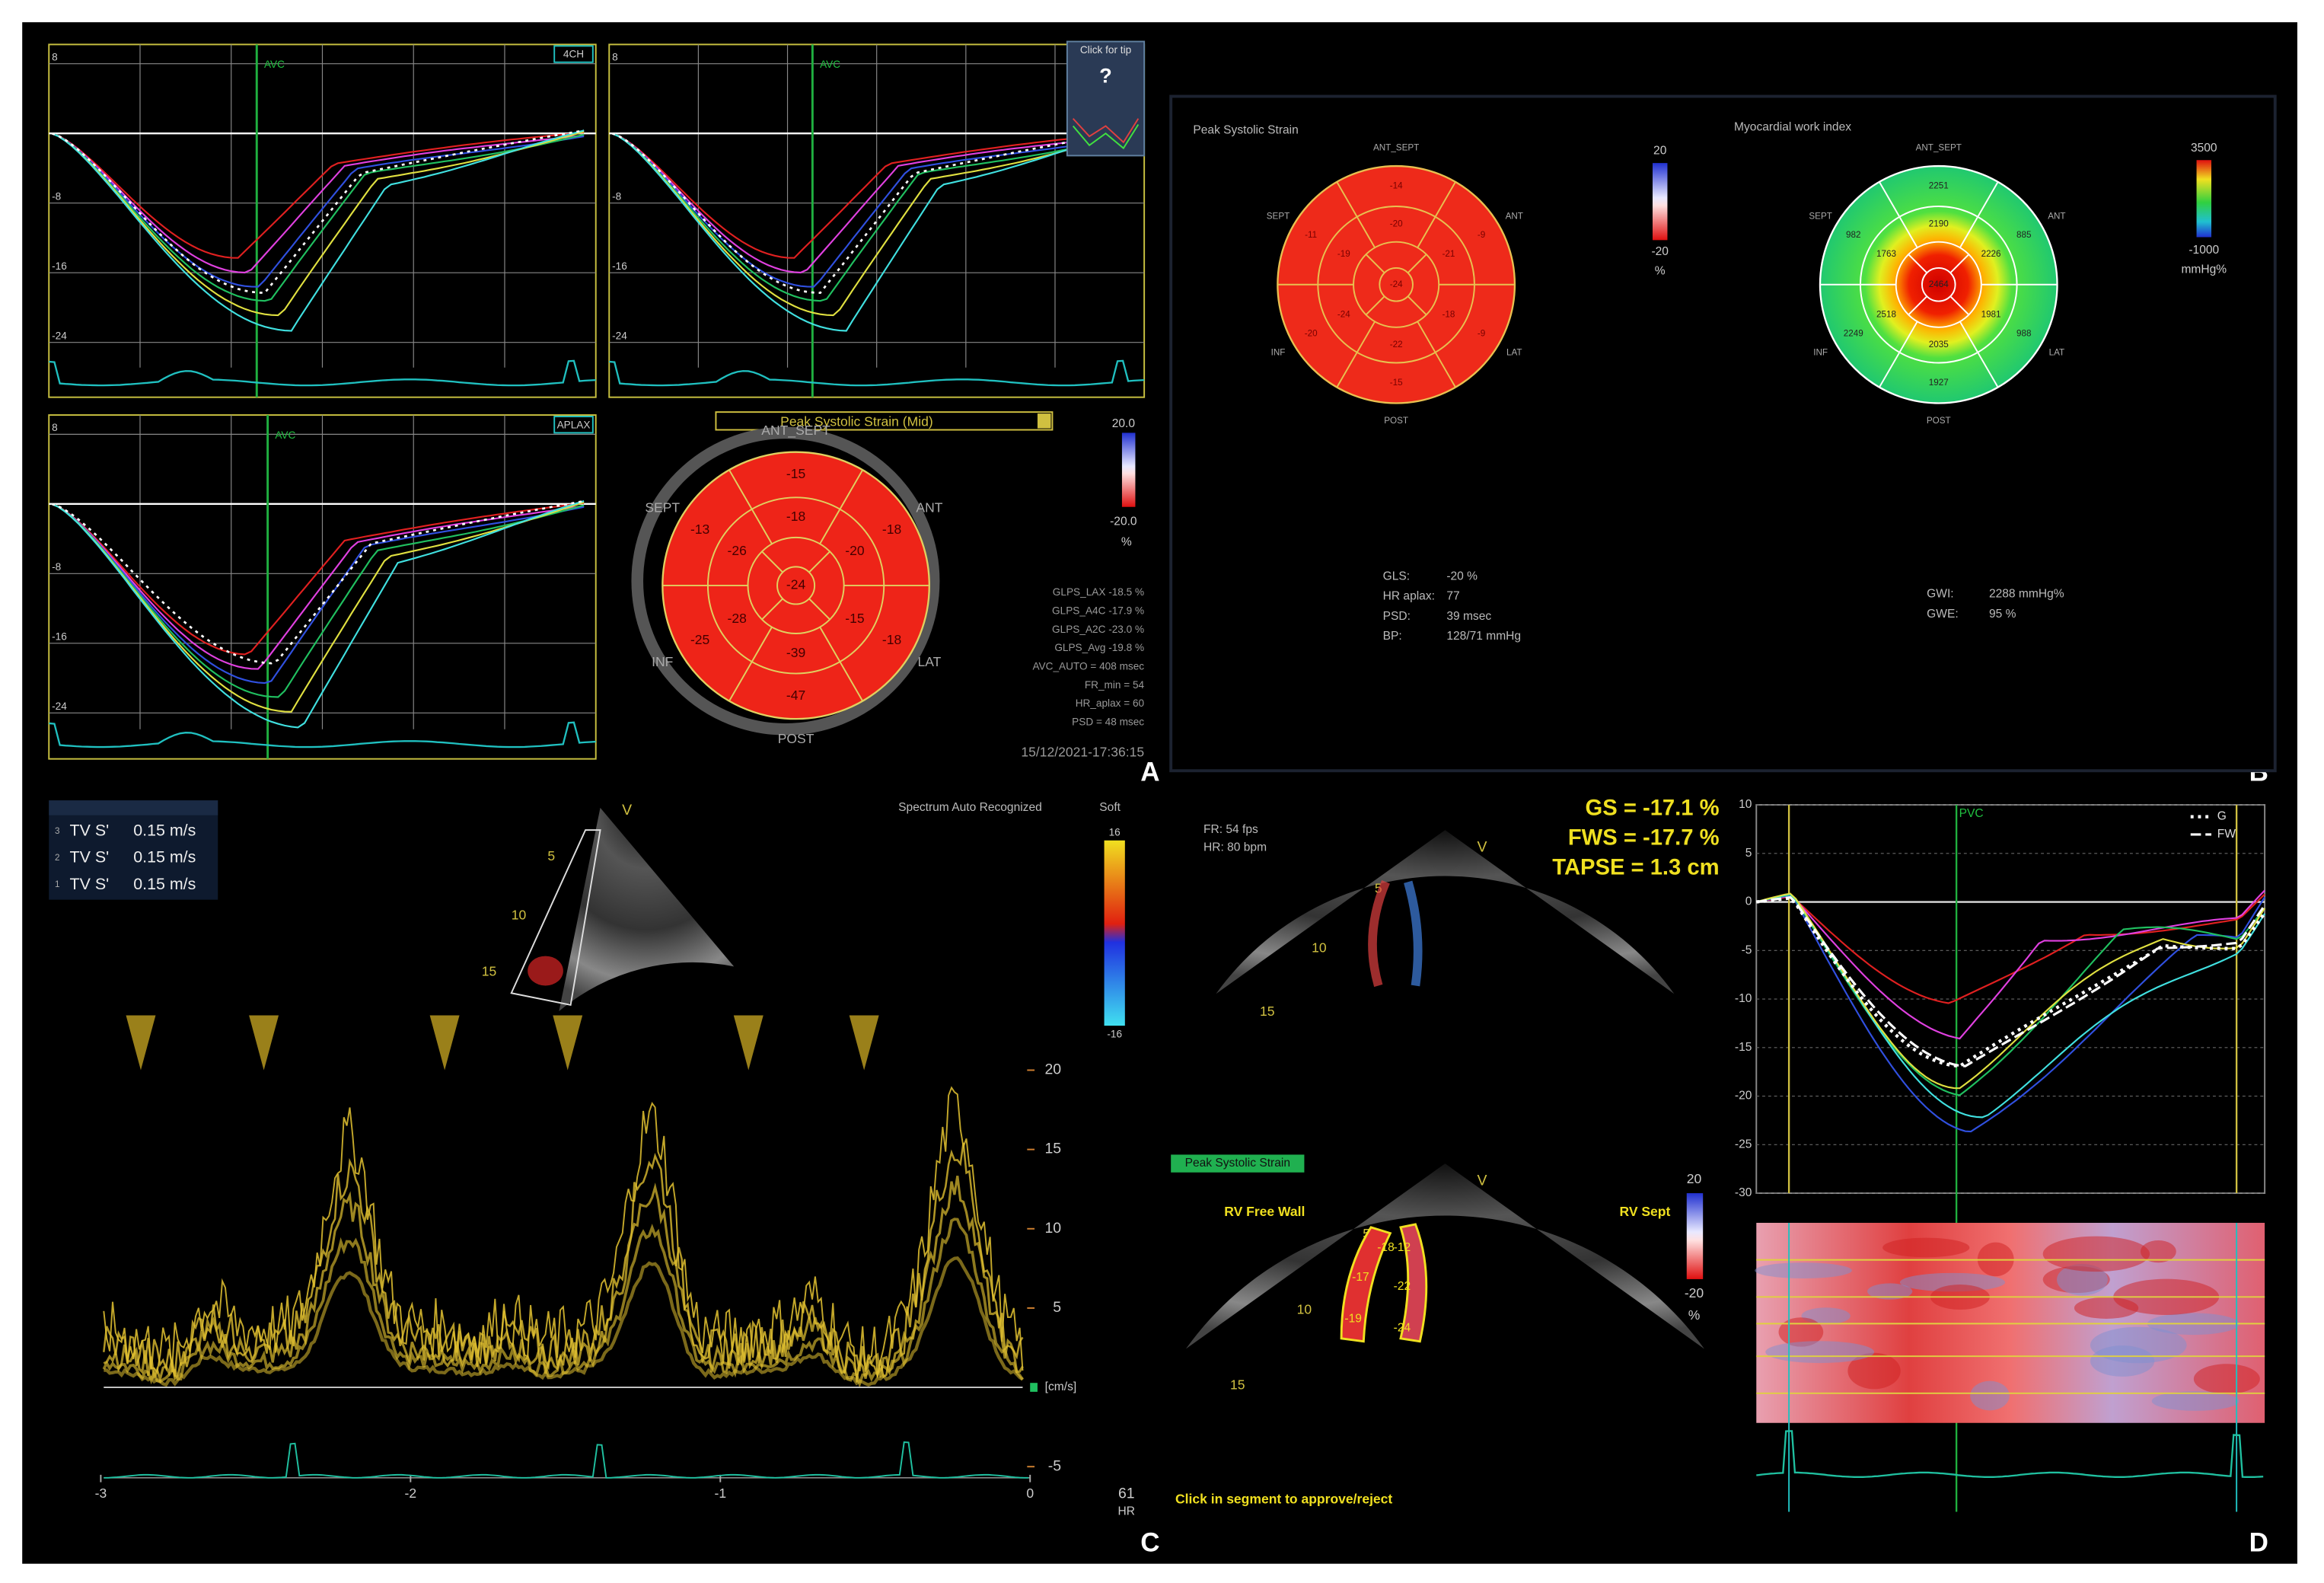  I want to click on label: -15, so click(854, 618).